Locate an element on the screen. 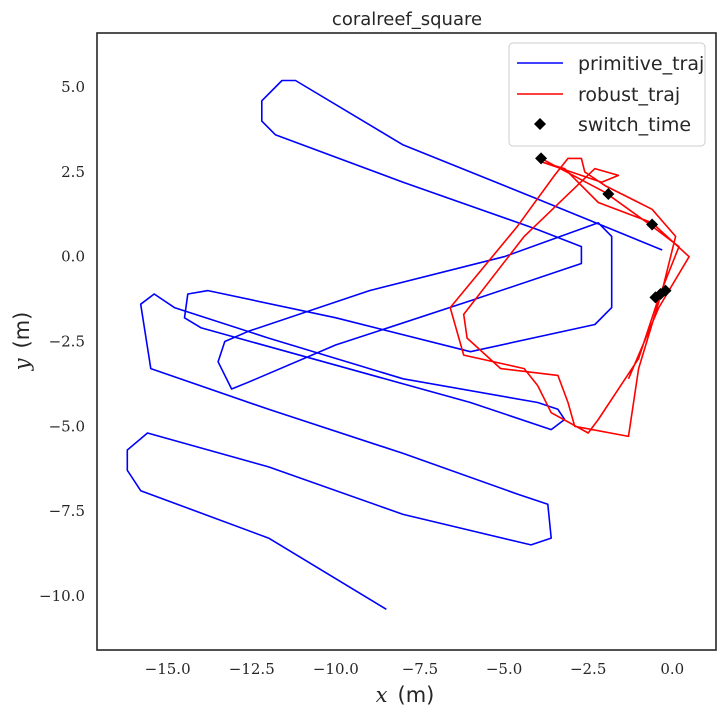 The image size is (726, 716). y-axis-var: y is located at coordinates (22, 364).